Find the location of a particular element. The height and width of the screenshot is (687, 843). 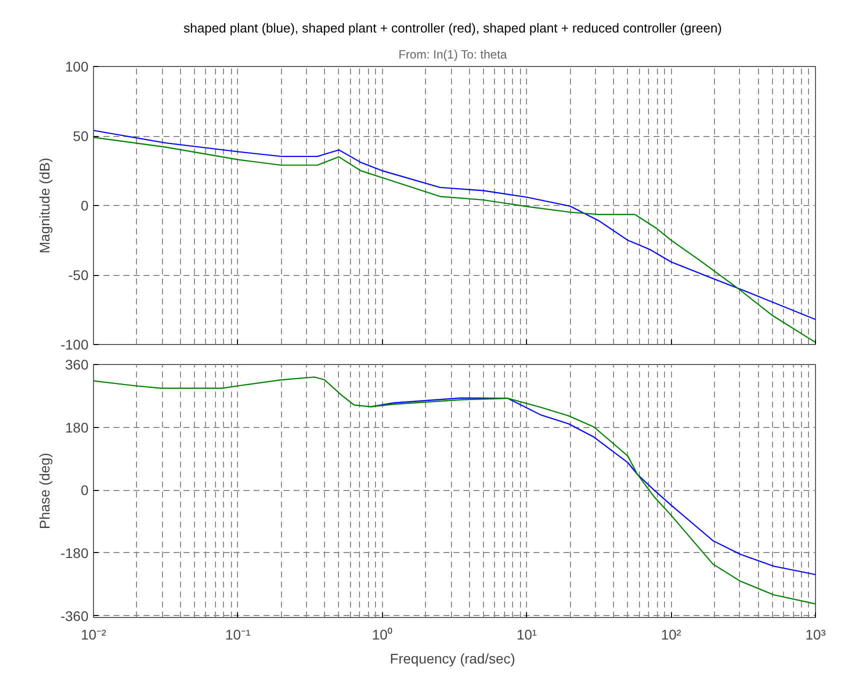

y-axis-title: Magnitude (dB) is located at coordinates (44, 206).